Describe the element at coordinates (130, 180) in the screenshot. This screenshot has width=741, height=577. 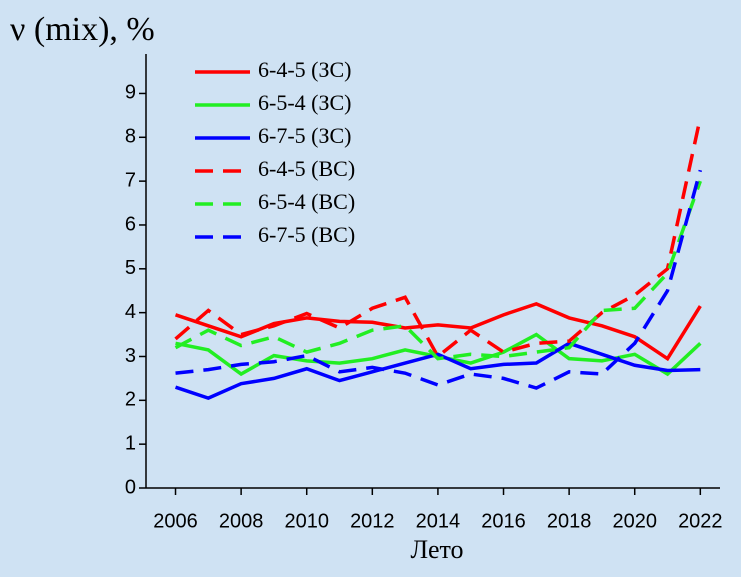
I see `y-tick-label: 7` at that location.